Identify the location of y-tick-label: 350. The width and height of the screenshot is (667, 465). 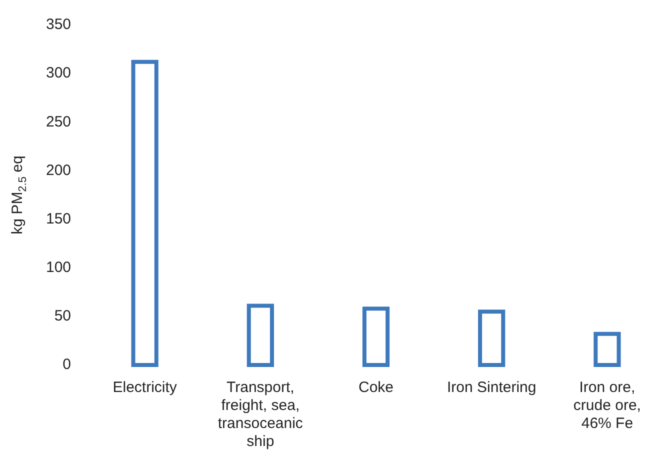
(59, 25).